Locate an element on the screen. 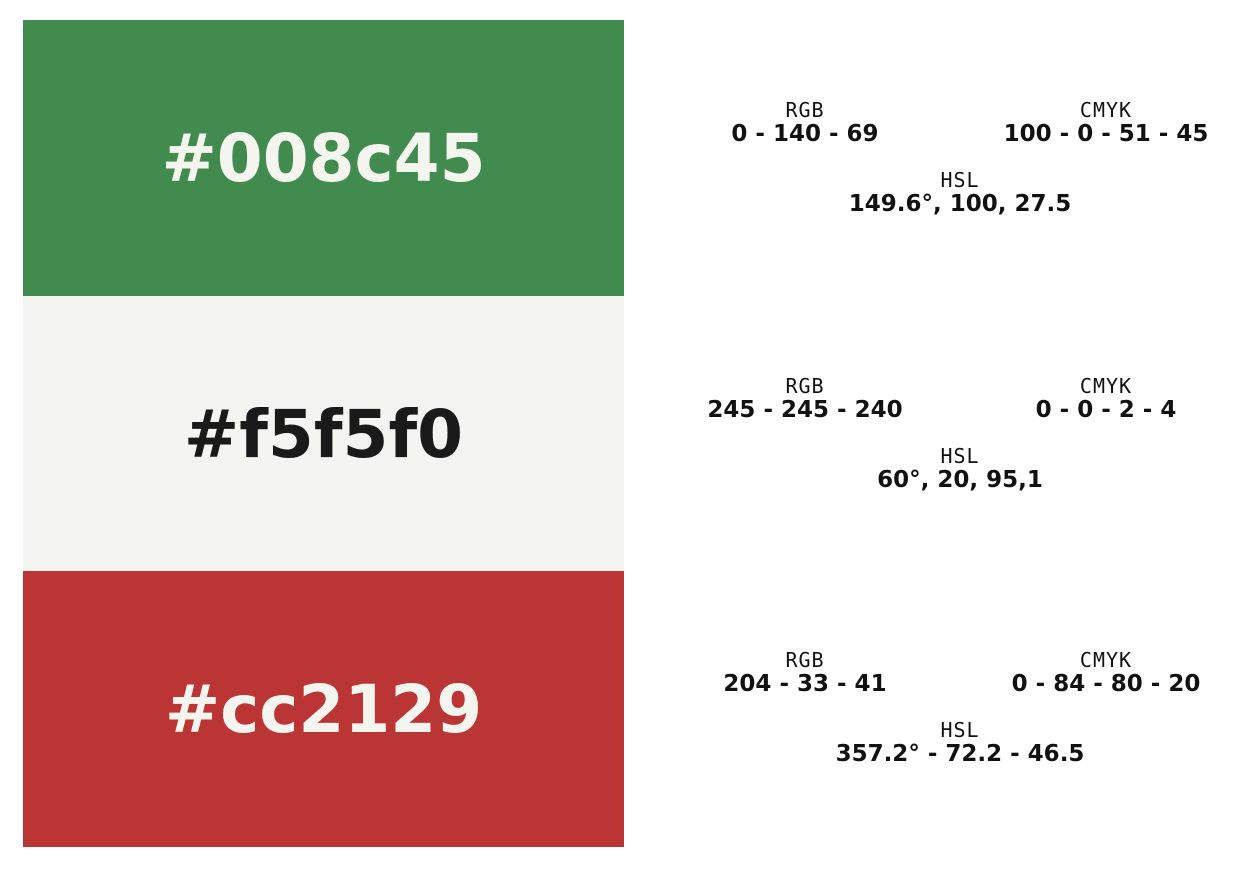 The width and height of the screenshot is (1246, 870). rgb-block: RGB 0 - 140 - 69 is located at coordinates (805, 124).